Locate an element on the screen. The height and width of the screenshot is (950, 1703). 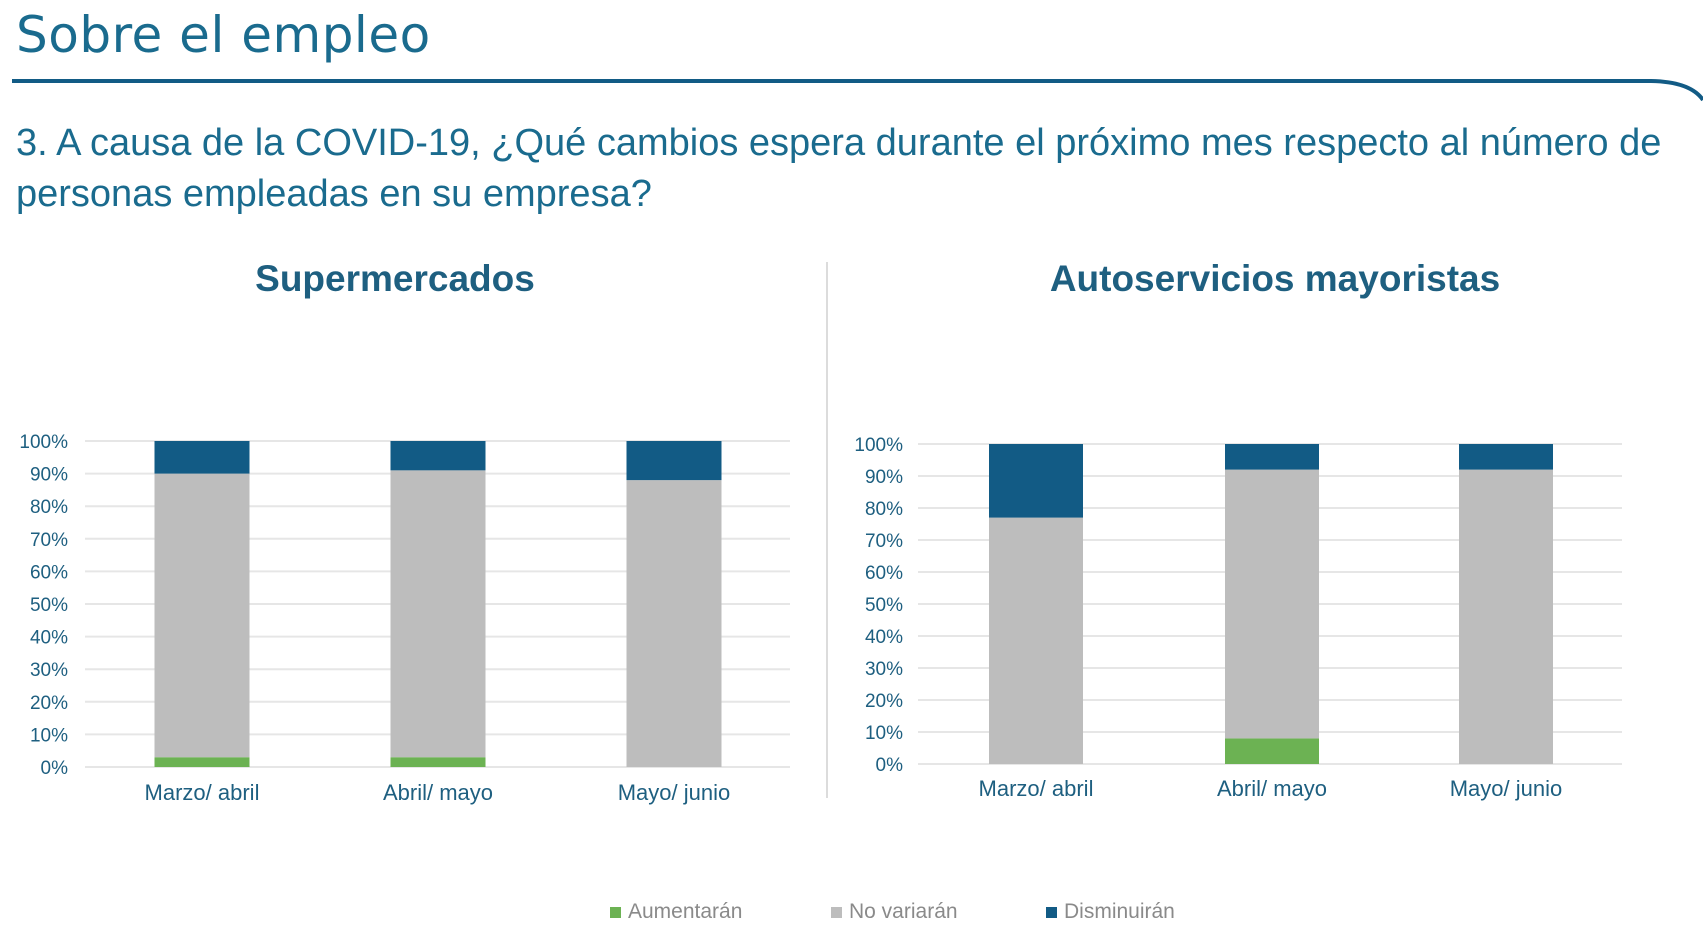
legend-swatch-disminuiran is located at coordinates (1051, 912).